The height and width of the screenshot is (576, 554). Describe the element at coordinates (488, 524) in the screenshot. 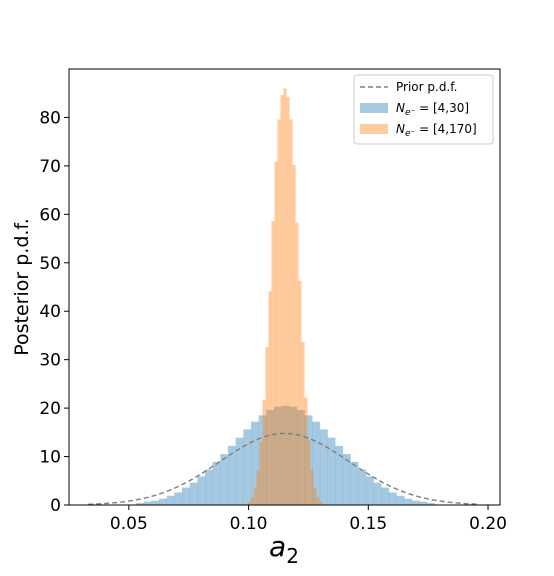

I see `x-tick-label: 0.20` at that location.